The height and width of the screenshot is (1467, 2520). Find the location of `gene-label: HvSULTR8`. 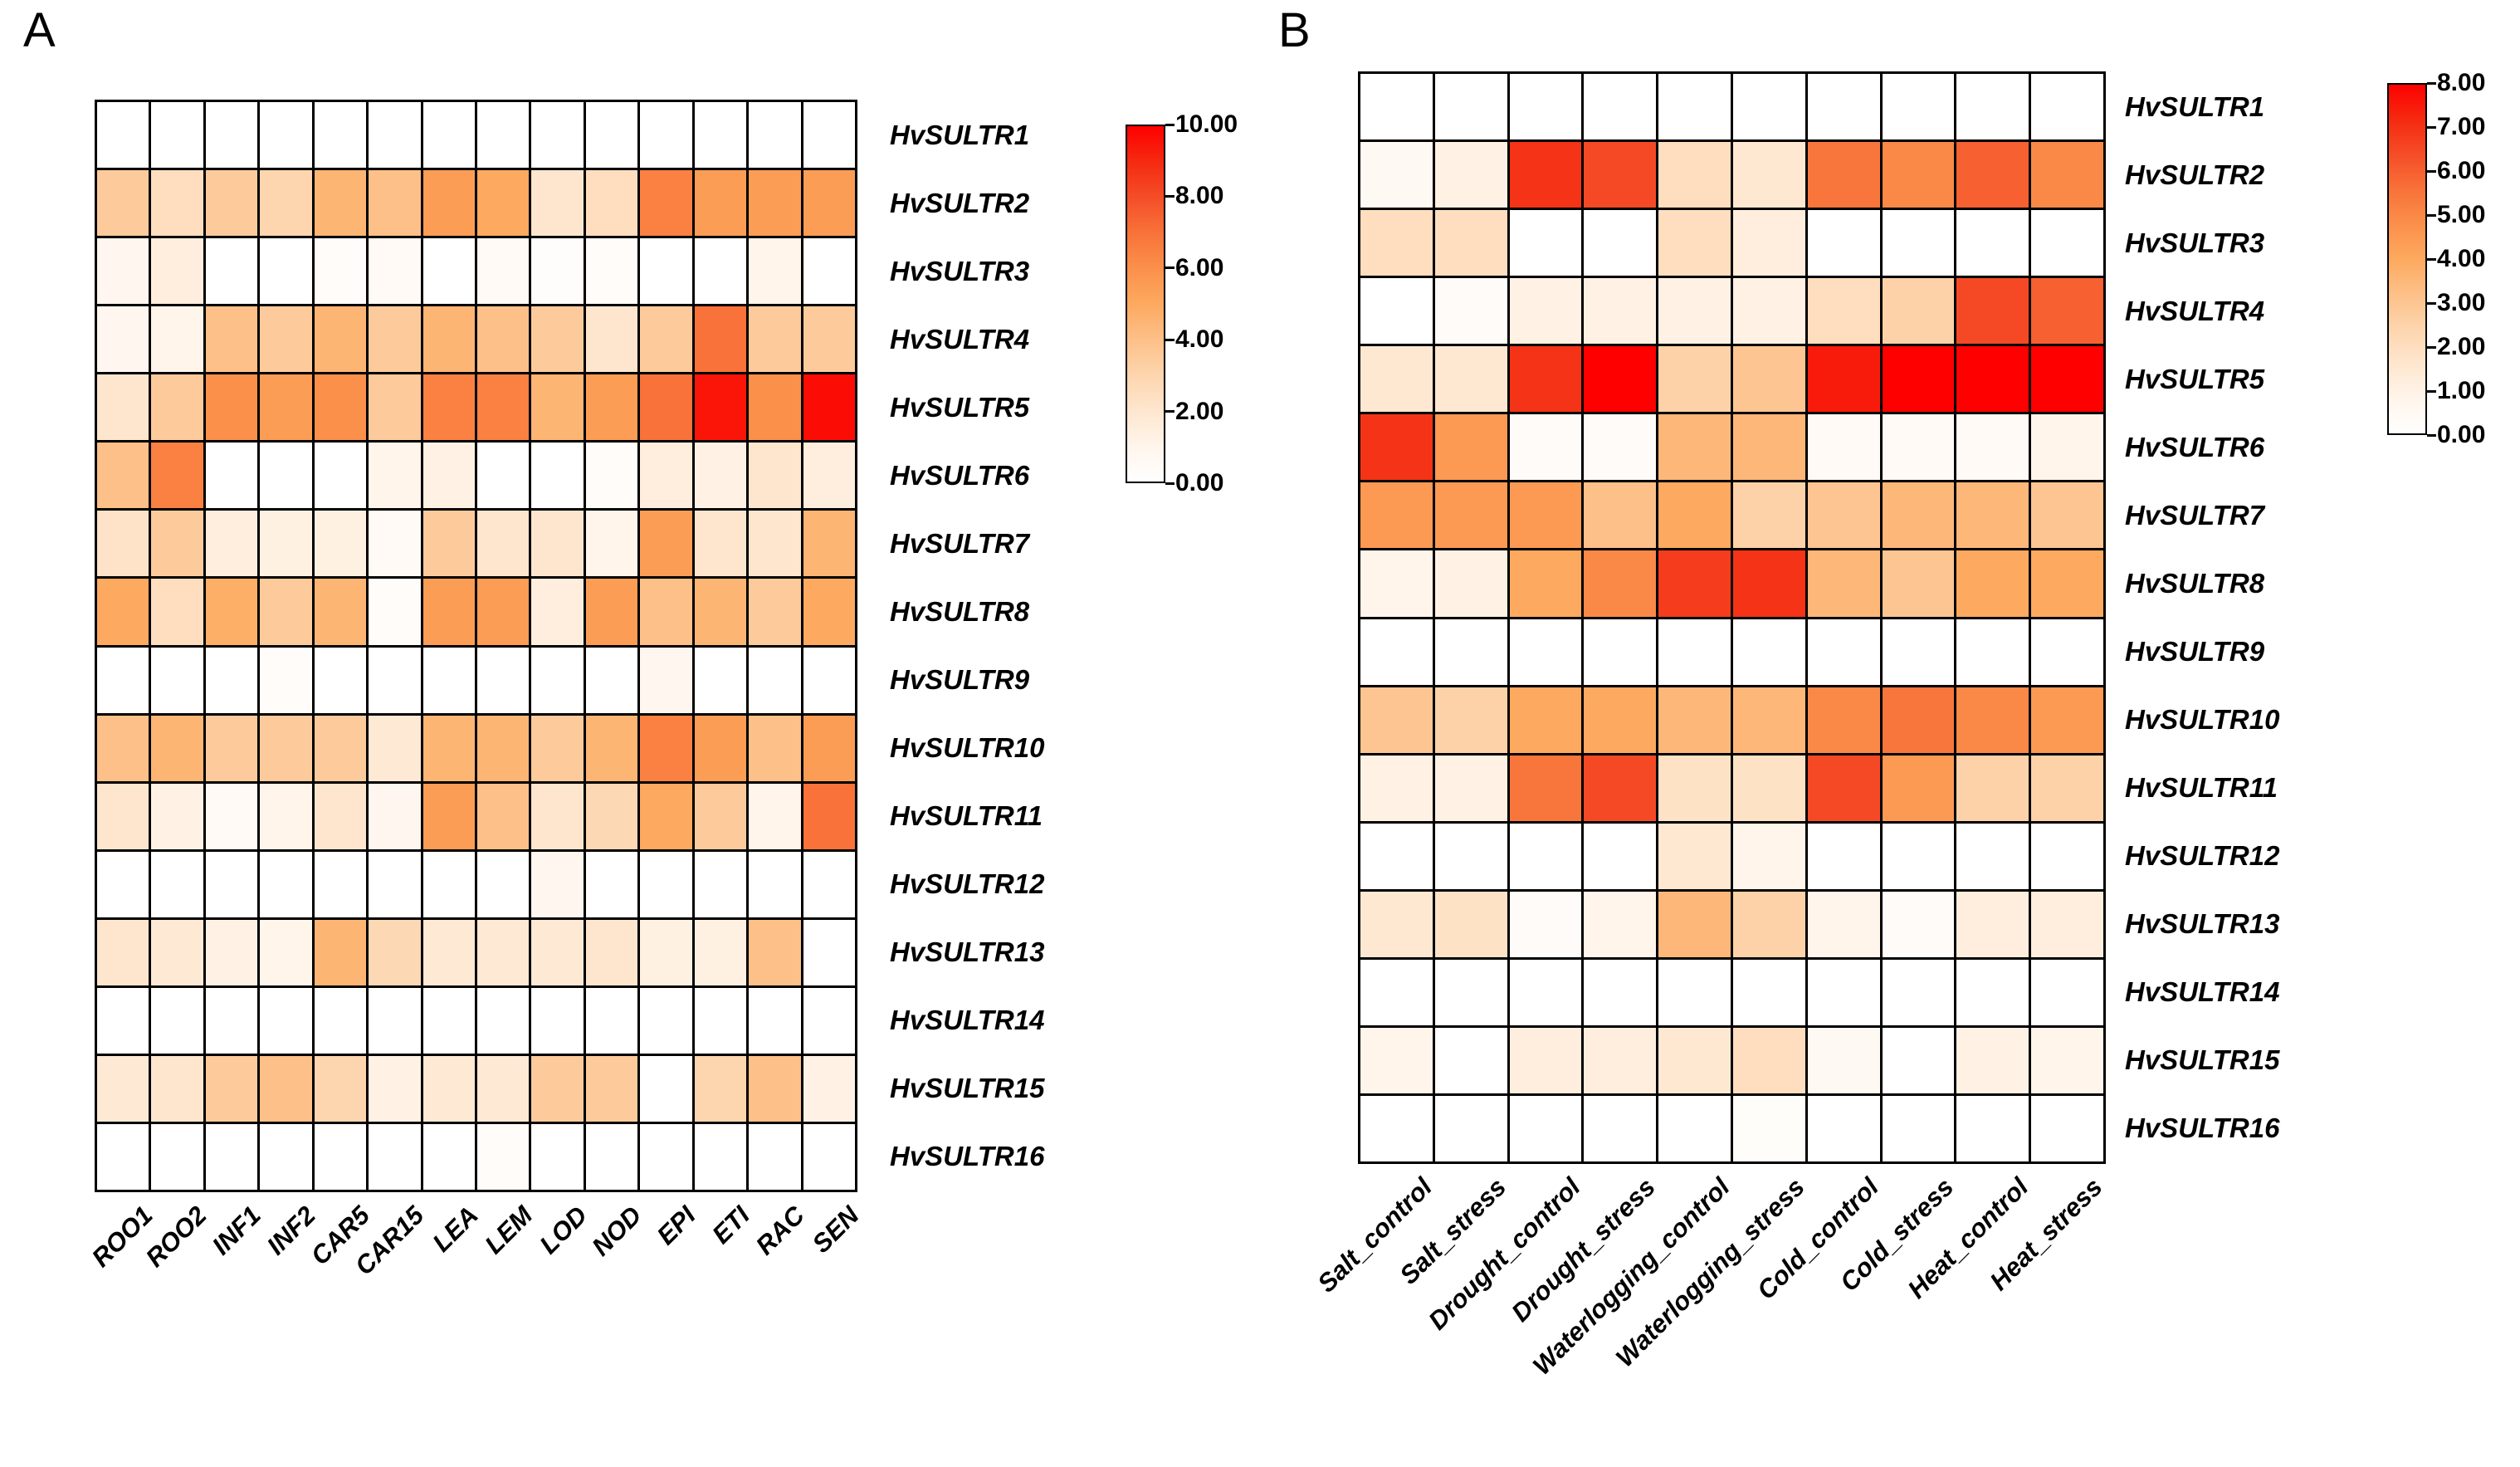

gene-label: HvSULTR8 is located at coordinates (2195, 583).